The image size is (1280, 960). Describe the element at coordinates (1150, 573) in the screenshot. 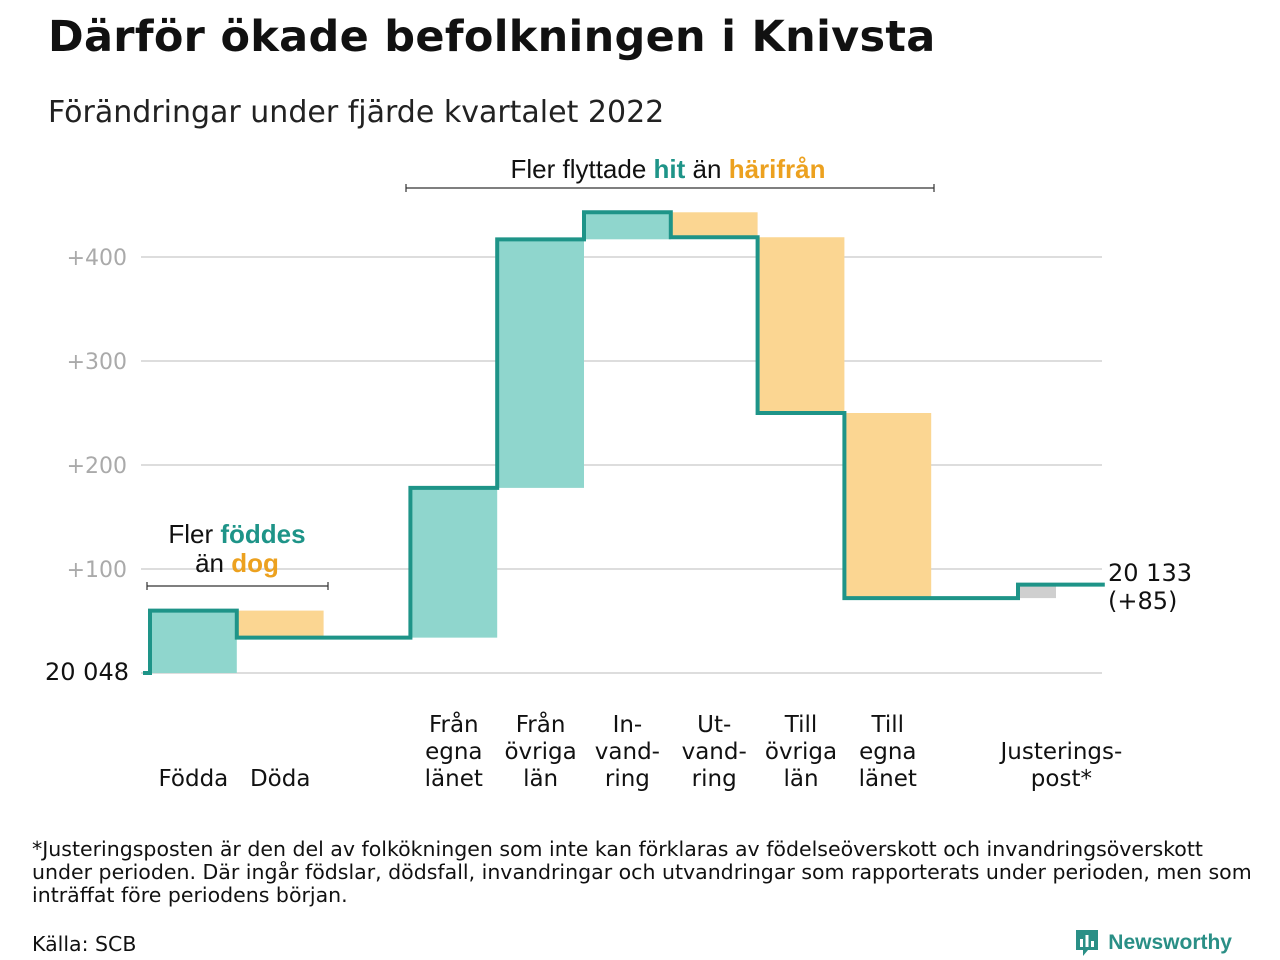

I see `end-value-label: 20 133` at that location.